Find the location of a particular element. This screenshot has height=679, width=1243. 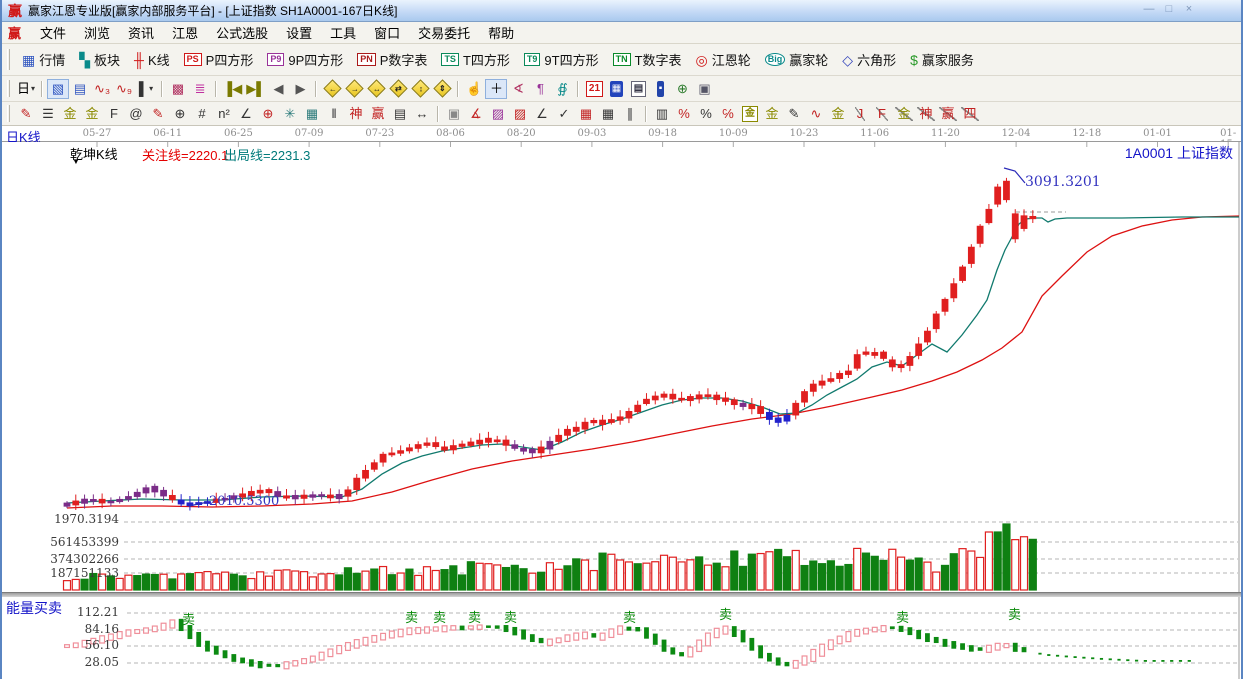

draw-tool-grid-red: ▦ is located at coordinates (586, 114).